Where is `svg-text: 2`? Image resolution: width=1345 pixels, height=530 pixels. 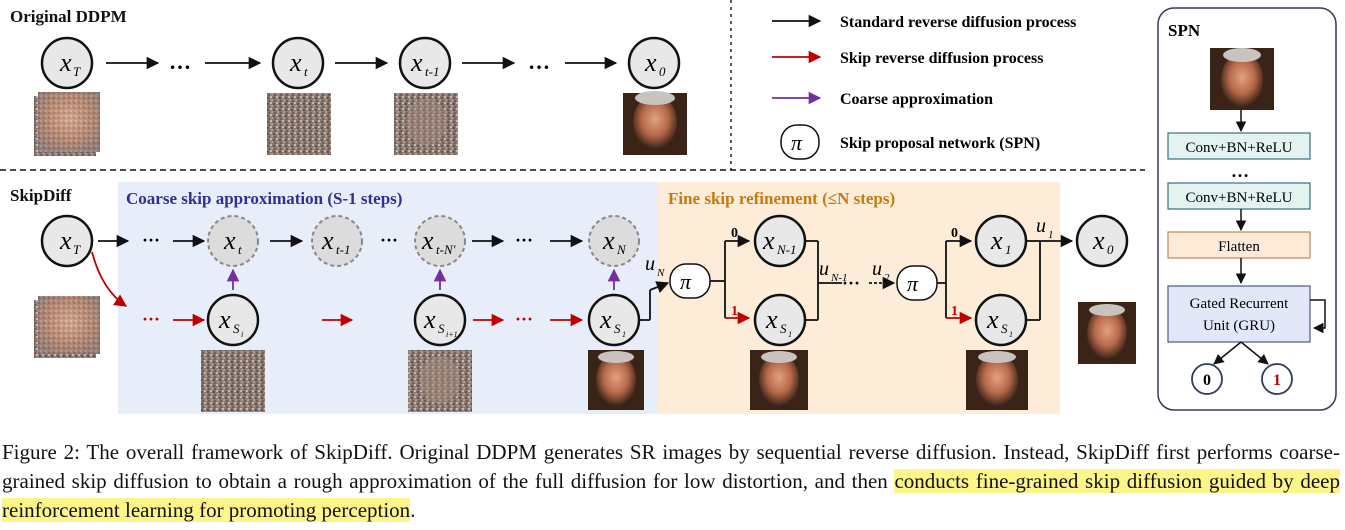 svg-text: 2 is located at coordinates (887, 278).